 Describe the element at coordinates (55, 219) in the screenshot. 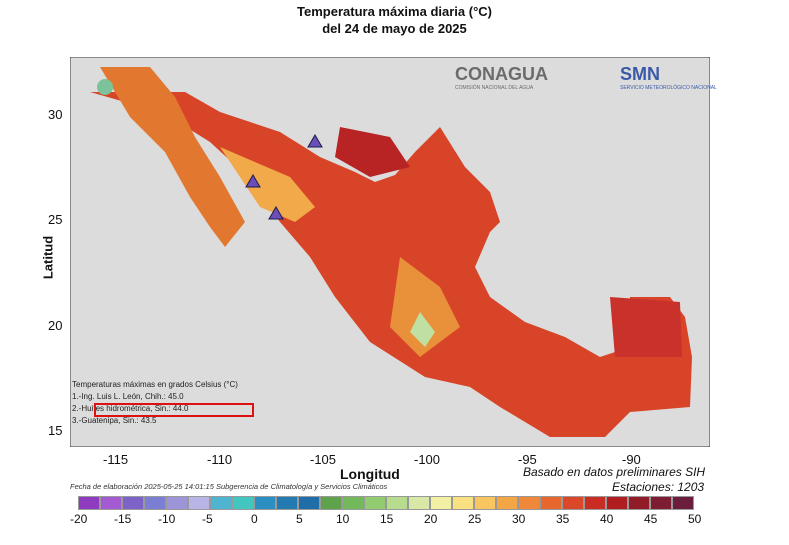

I see `y-tick: 25` at that location.